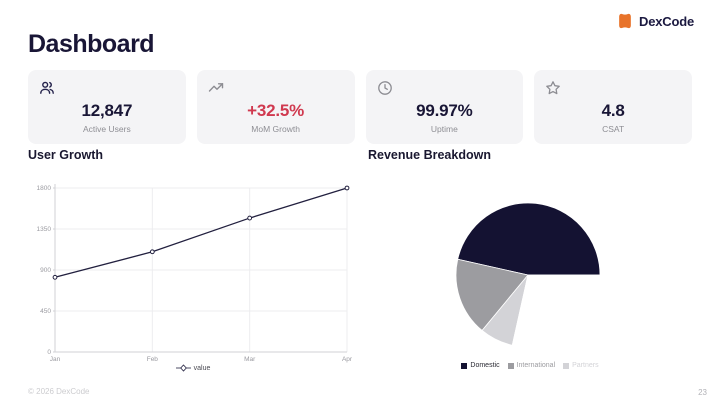 The width and height of the screenshot is (720, 405). What do you see at coordinates (666, 21) in the screenshot?
I see `brand-name: DexCode` at bounding box center [666, 21].